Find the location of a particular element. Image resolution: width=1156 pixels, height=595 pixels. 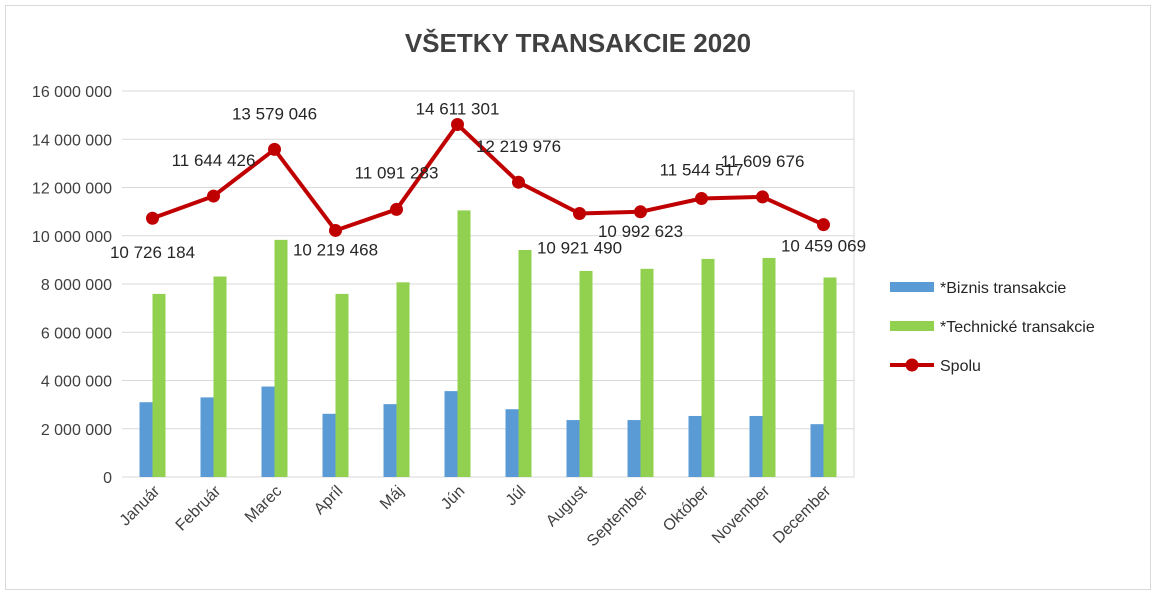

y-tick-label: 2 000 000 is located at coordinates (76, 430).